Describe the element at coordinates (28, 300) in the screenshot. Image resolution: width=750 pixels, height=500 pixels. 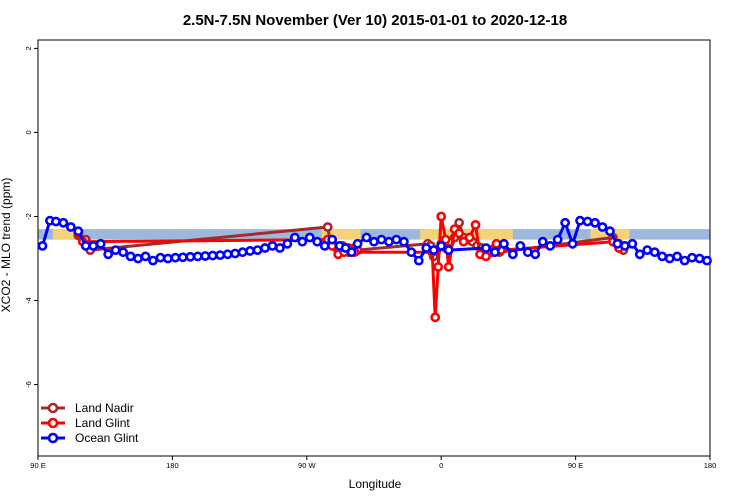
I see `y-tick-label-3: -4` at that location.